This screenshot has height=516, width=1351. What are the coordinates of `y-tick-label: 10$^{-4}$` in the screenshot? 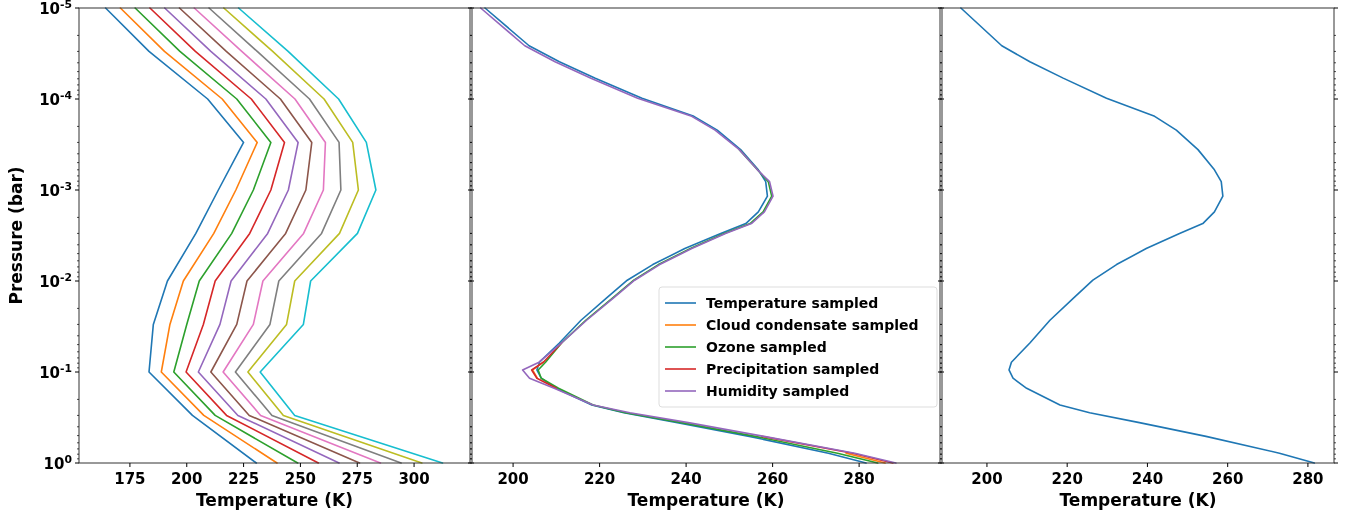 It's located at (56, 98).